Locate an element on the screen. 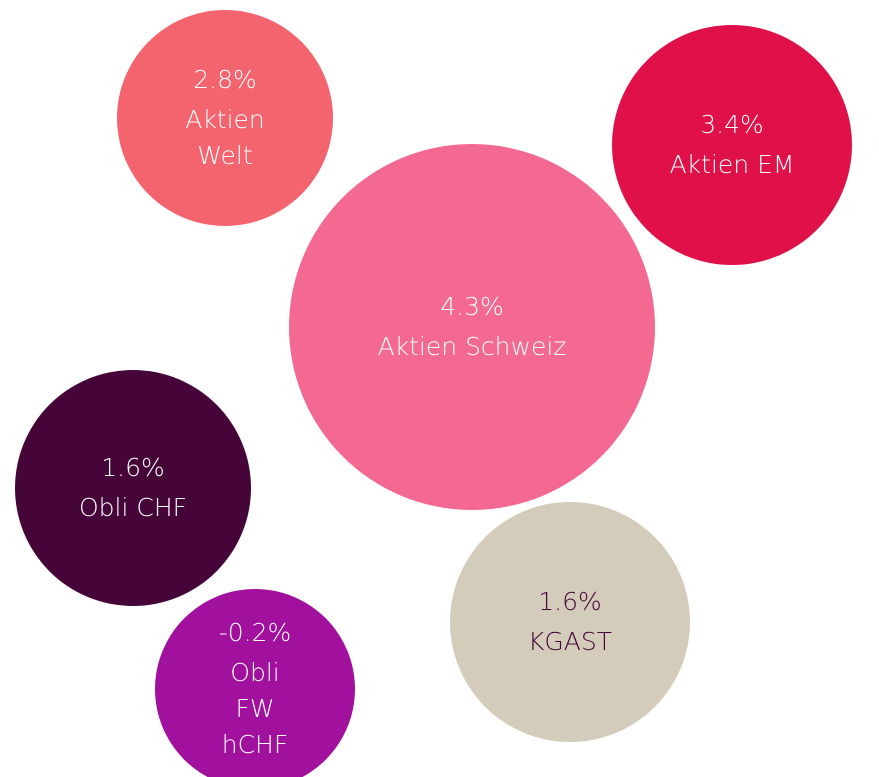 This screenshot has width=879, height=777. bubble: 2.8% Aktien Welt is located at coordinates (225, 118).